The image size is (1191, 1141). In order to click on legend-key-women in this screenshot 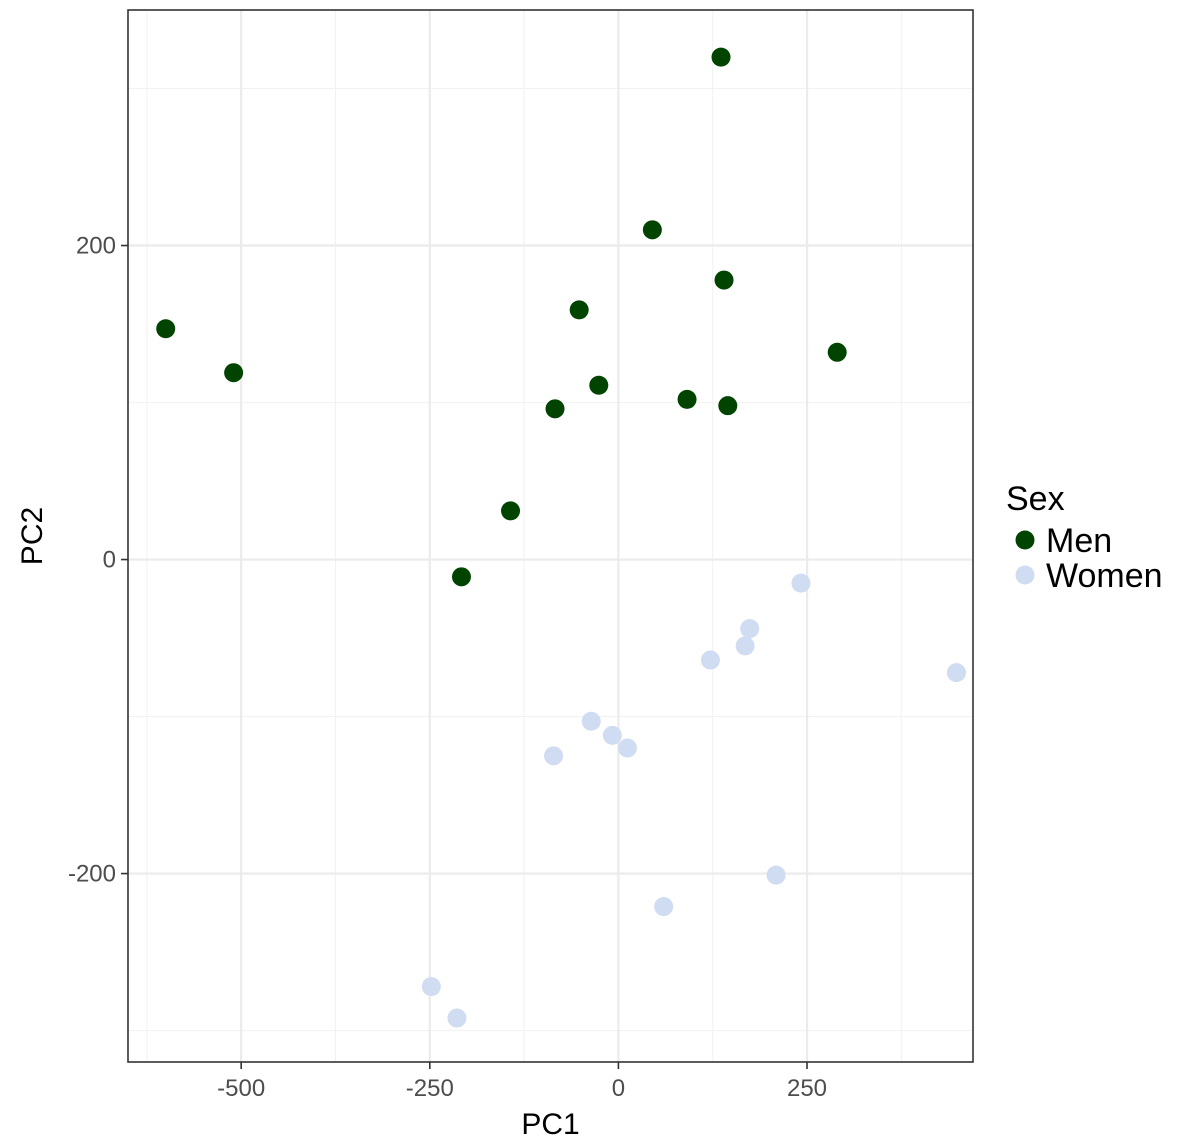, I will do `click(1025, 575)`.